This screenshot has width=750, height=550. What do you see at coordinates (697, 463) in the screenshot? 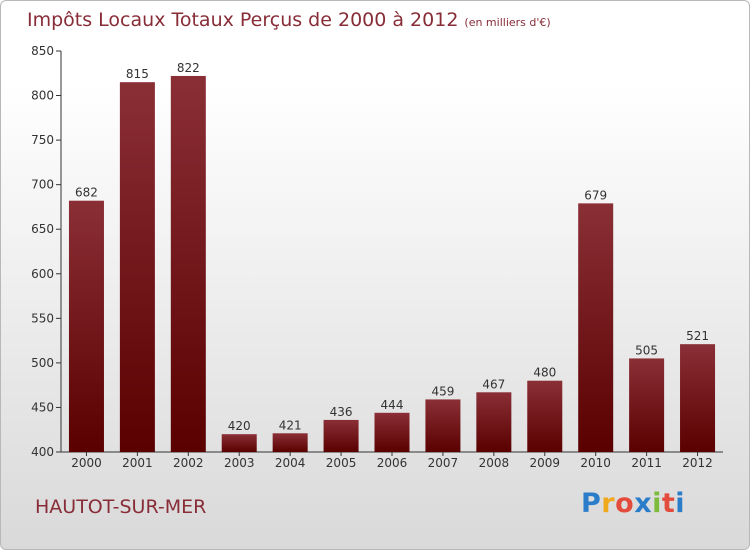
I see `x-tick-label: 2012` at bounding box center [697, 463].